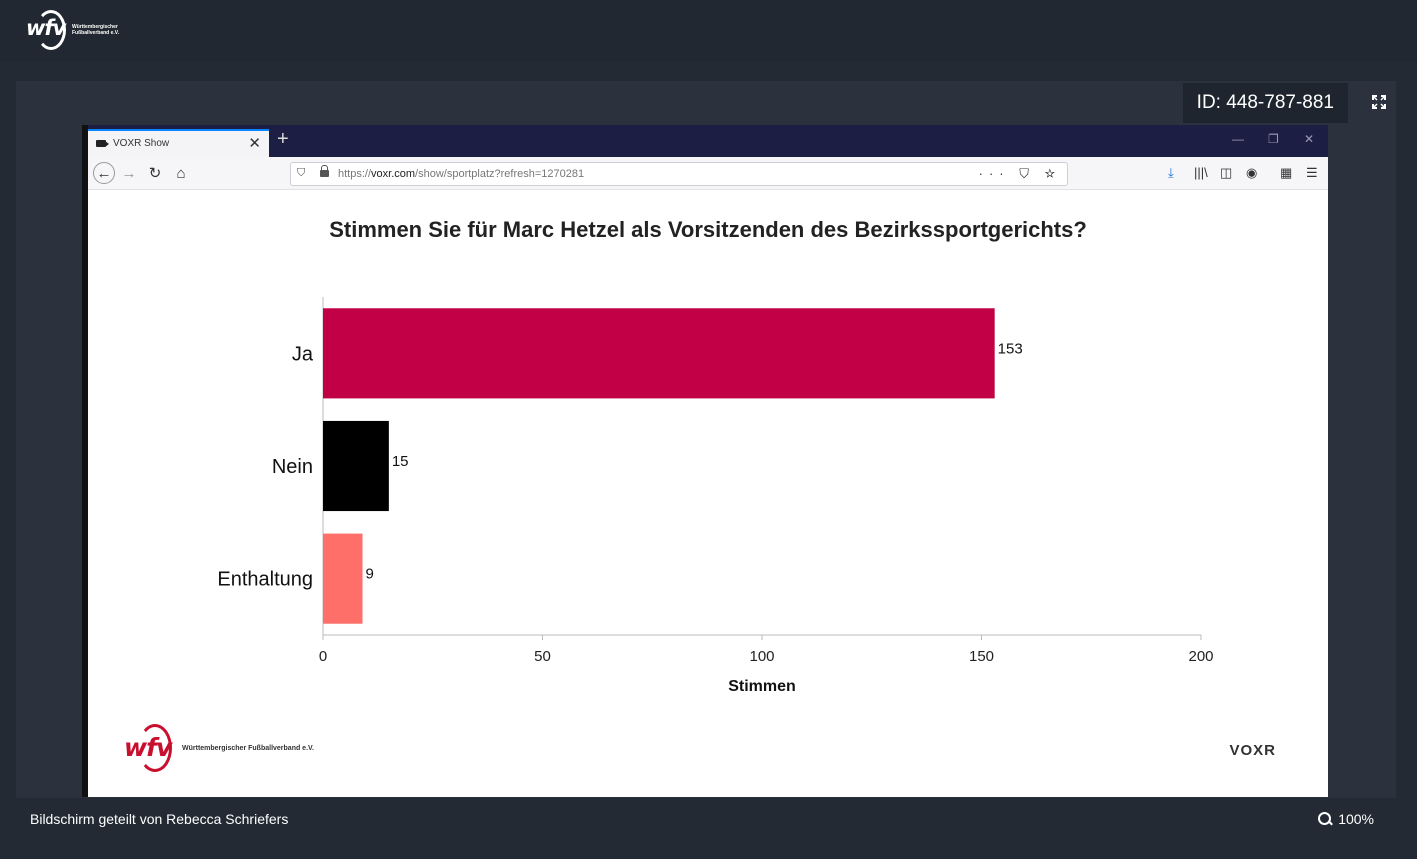  Describe the element at coordinates (343, 578) in the screenshot. I see `bar-enthaltung` at that location.